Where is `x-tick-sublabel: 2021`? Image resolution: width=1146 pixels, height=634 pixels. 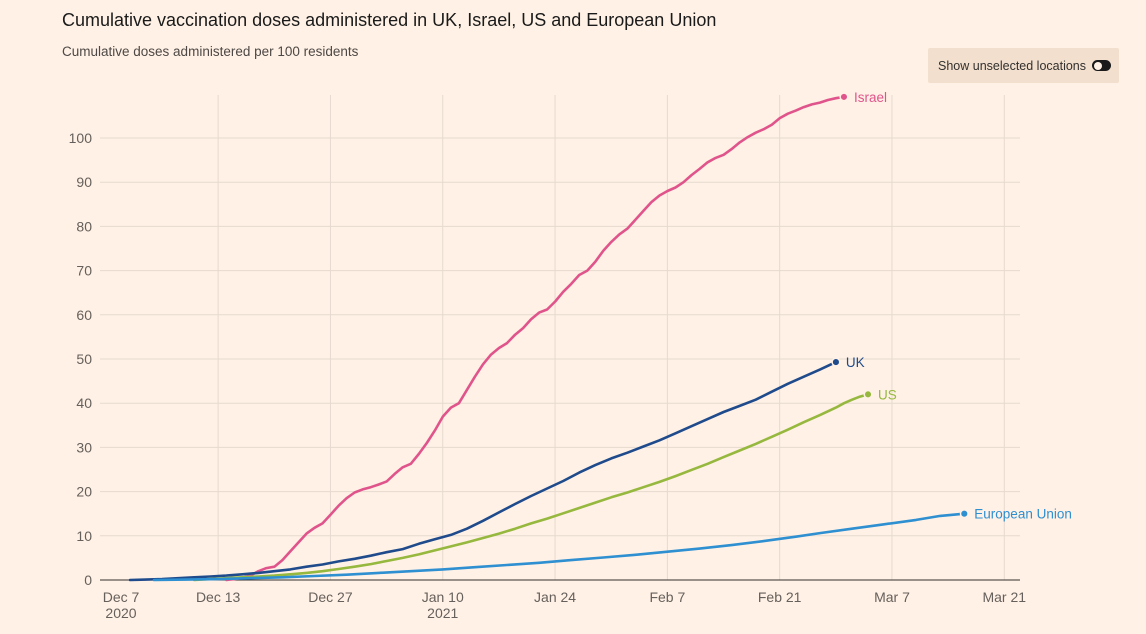 x-tick-sublabel: 2021 is located at coordinates (442, 613).